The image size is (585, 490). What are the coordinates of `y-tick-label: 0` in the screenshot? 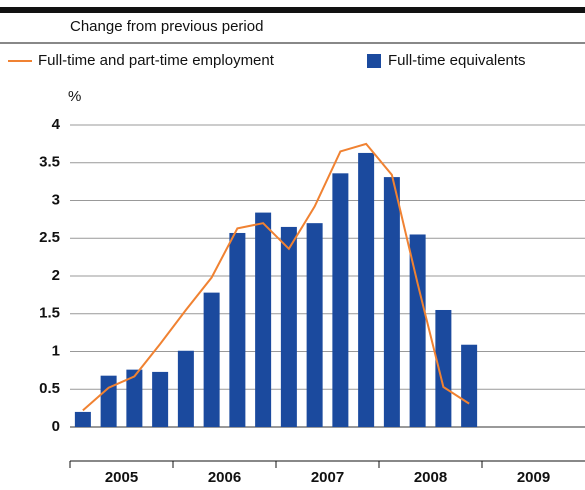 It's located at (56, 426).